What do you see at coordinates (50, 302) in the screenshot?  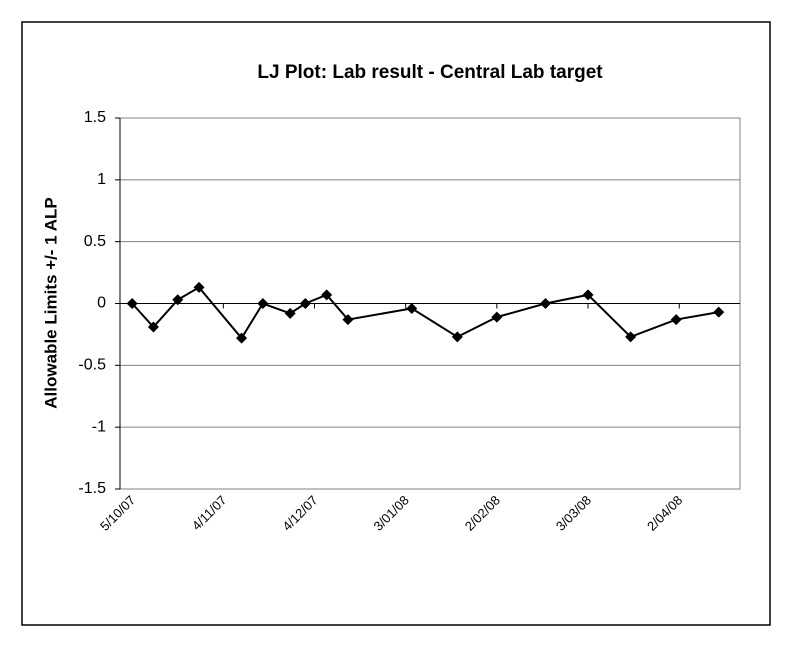 I see `y-axis-label: Allowable Limits +/- 1 ALP` at bounding box center [50, 302].